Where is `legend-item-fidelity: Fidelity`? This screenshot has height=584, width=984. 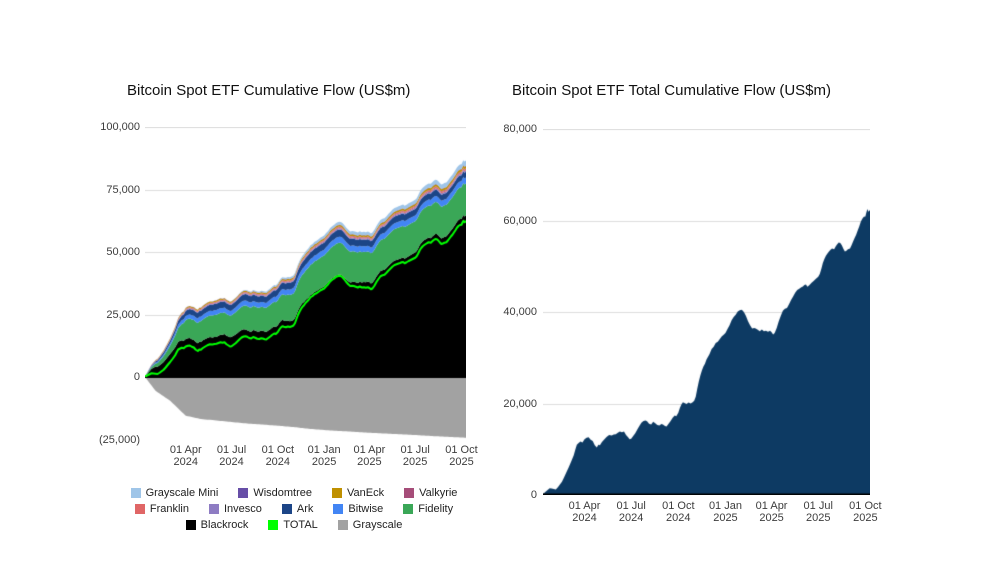 legend-item-fidelity: Fidelity is located at coordinates (428, 508).